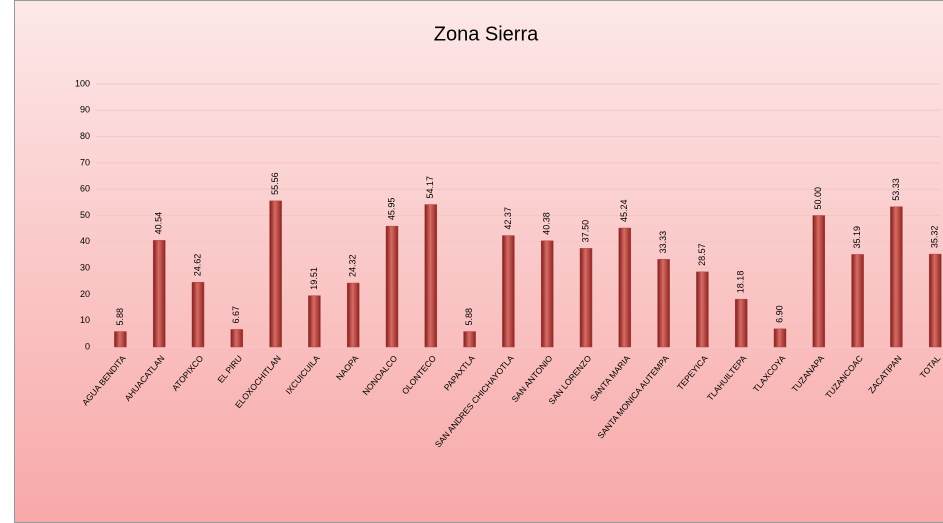 This screenshot has height=523, width=943. What do you see at coordinates (85, 294) in the screenshot?
I see `y-tick-label: 20` at bounding box center [85, 294].